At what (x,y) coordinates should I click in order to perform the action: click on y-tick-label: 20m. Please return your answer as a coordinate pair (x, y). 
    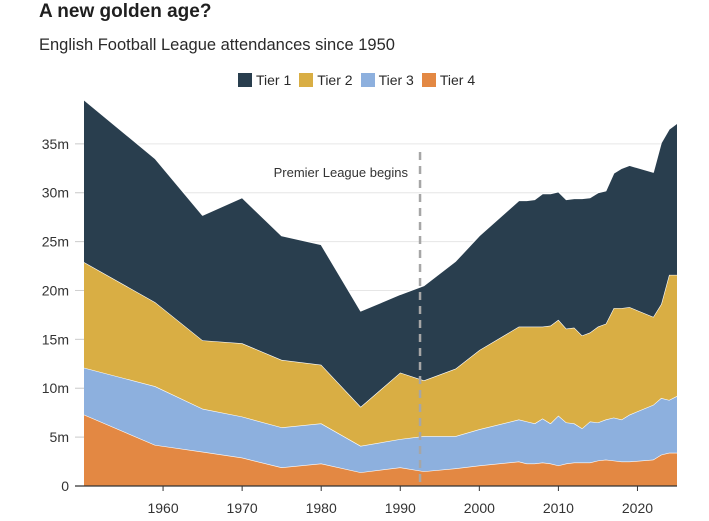
    Looking at the image, I should click on (55, 290).